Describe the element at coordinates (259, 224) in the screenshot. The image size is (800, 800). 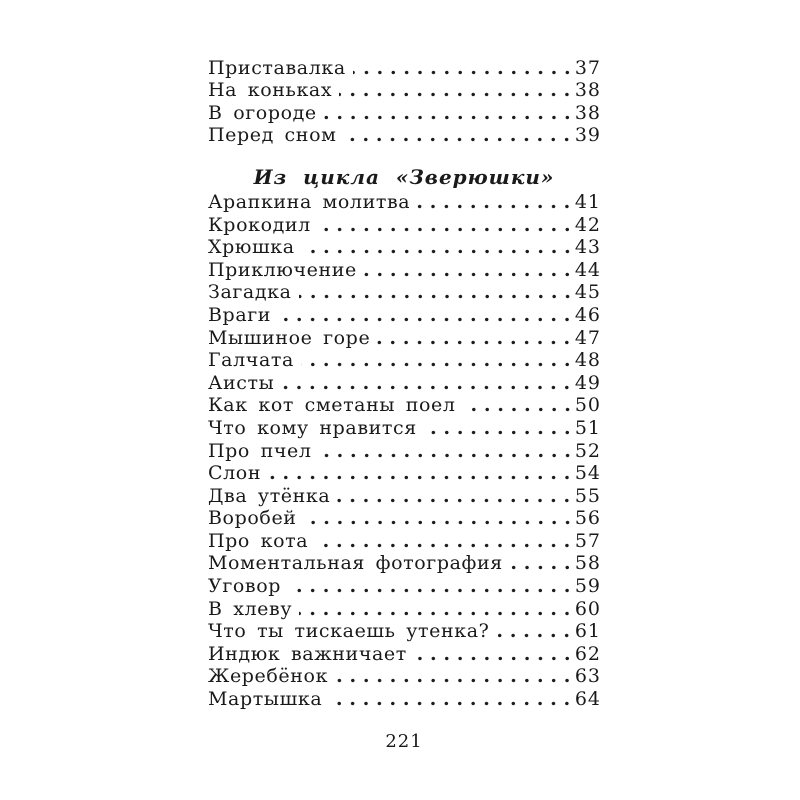
I see `toc-entry-title: Крокодил` at that location.